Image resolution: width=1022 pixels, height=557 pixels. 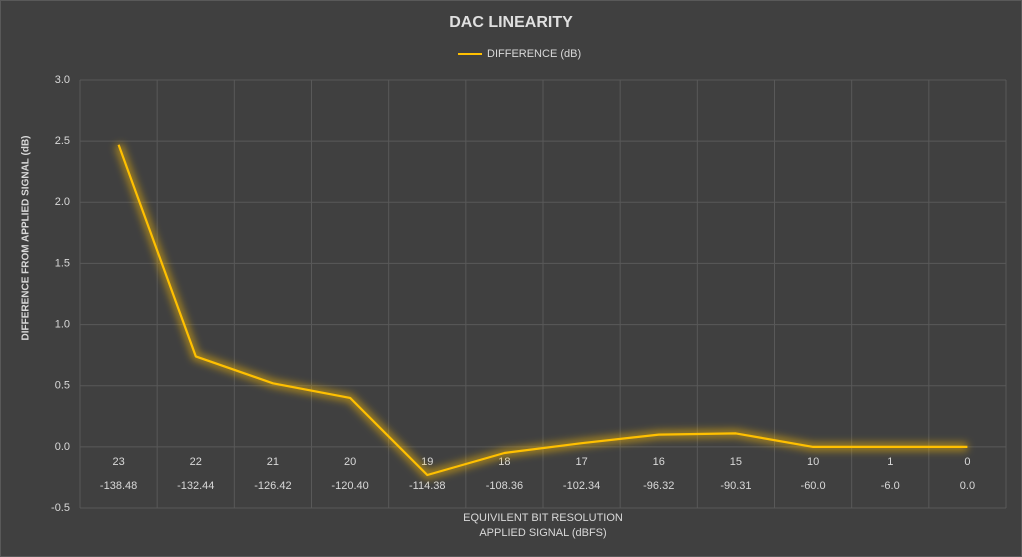 What do you see at coordinates (581, 462) in the screenshot?
I see `x-tick-label: 17` at bounding box center [581, 462].